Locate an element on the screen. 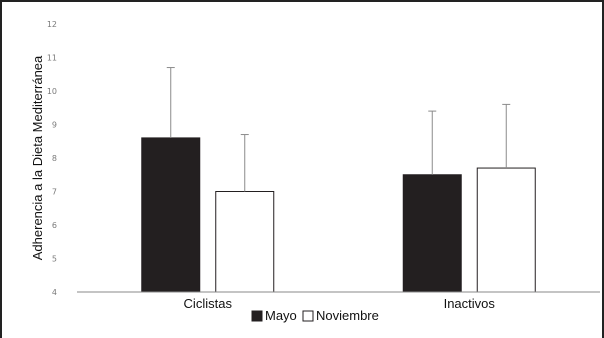 Image resolution: width=604 pixels, height=338 pixels. legend-swatch-noviembre is located at coordinates (308, 316).